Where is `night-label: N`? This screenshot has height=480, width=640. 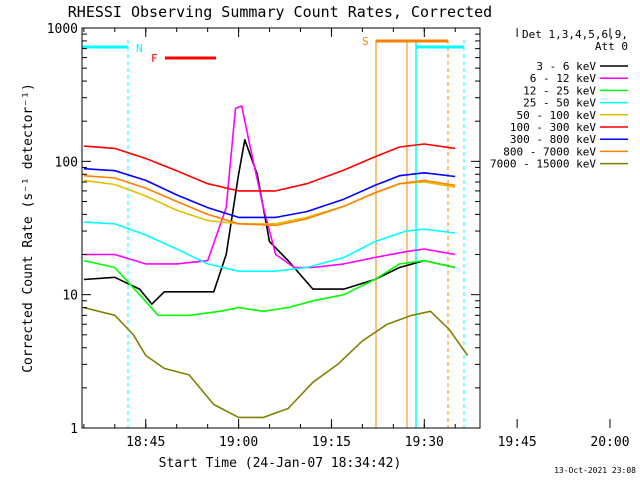 night-label: N is located at coordinates (139, 48).